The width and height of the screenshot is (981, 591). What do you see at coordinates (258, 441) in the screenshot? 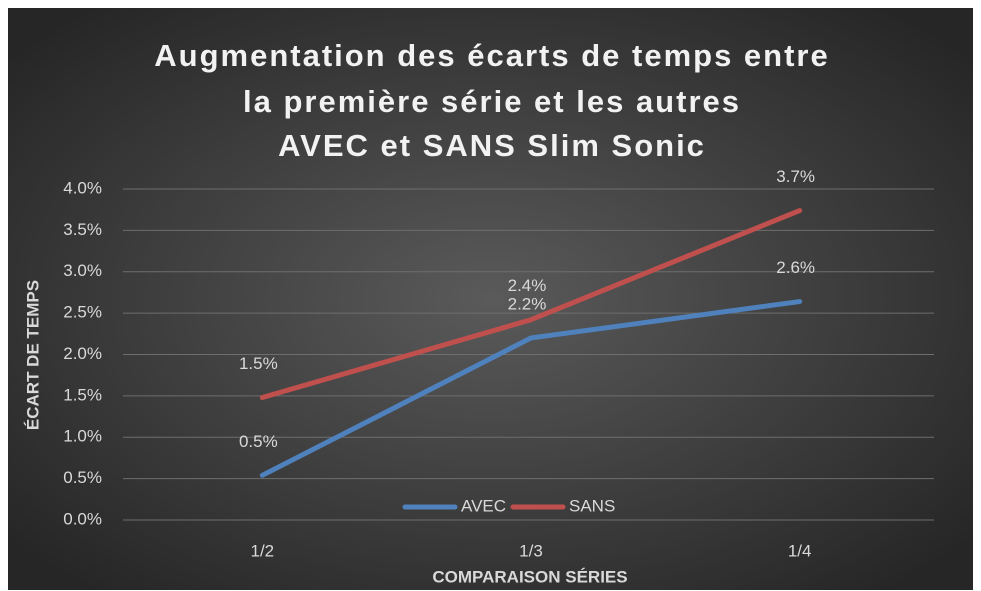
I see `data-label: 0.5%` at bounding box center [258, 441].